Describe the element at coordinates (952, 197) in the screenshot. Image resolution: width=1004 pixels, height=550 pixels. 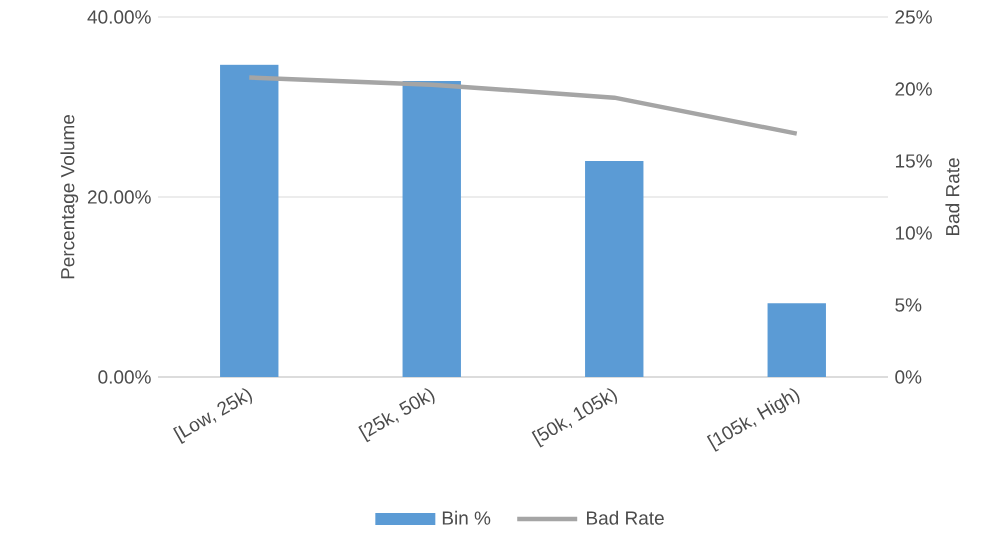
I see `y2-axis-title: Bad Rate` at that location.